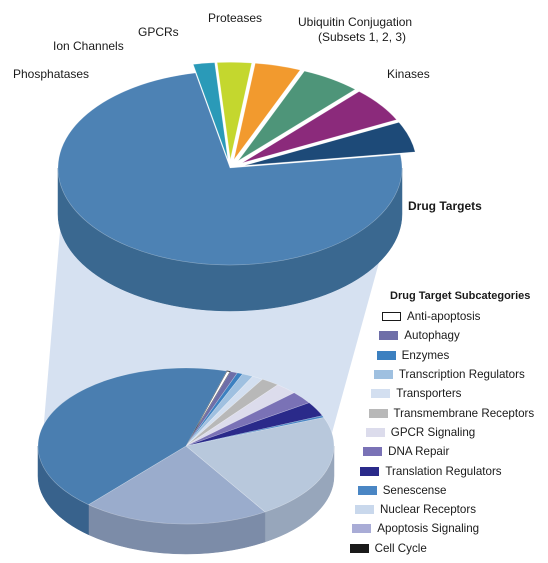 Image resolution: width=548 pixels, height=563 pixels. What do you see at coordinates (436, 548) in the screenshot?
I see `legend-item-cell-cycle: Cell Cycle` at bounding box center [436, 548].